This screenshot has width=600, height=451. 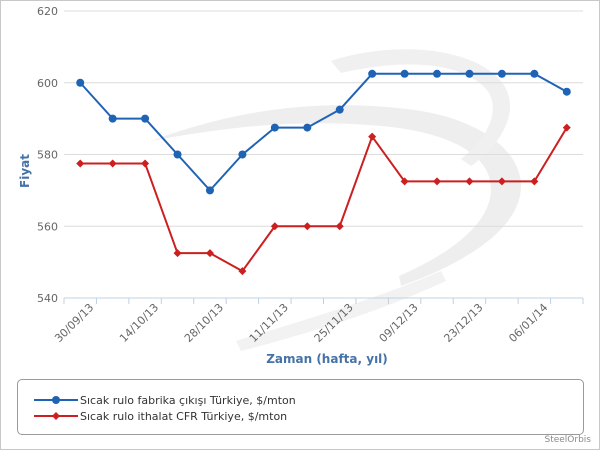 I want to click on x-tick-label: 09/12/13, so click(x=399, y=323).